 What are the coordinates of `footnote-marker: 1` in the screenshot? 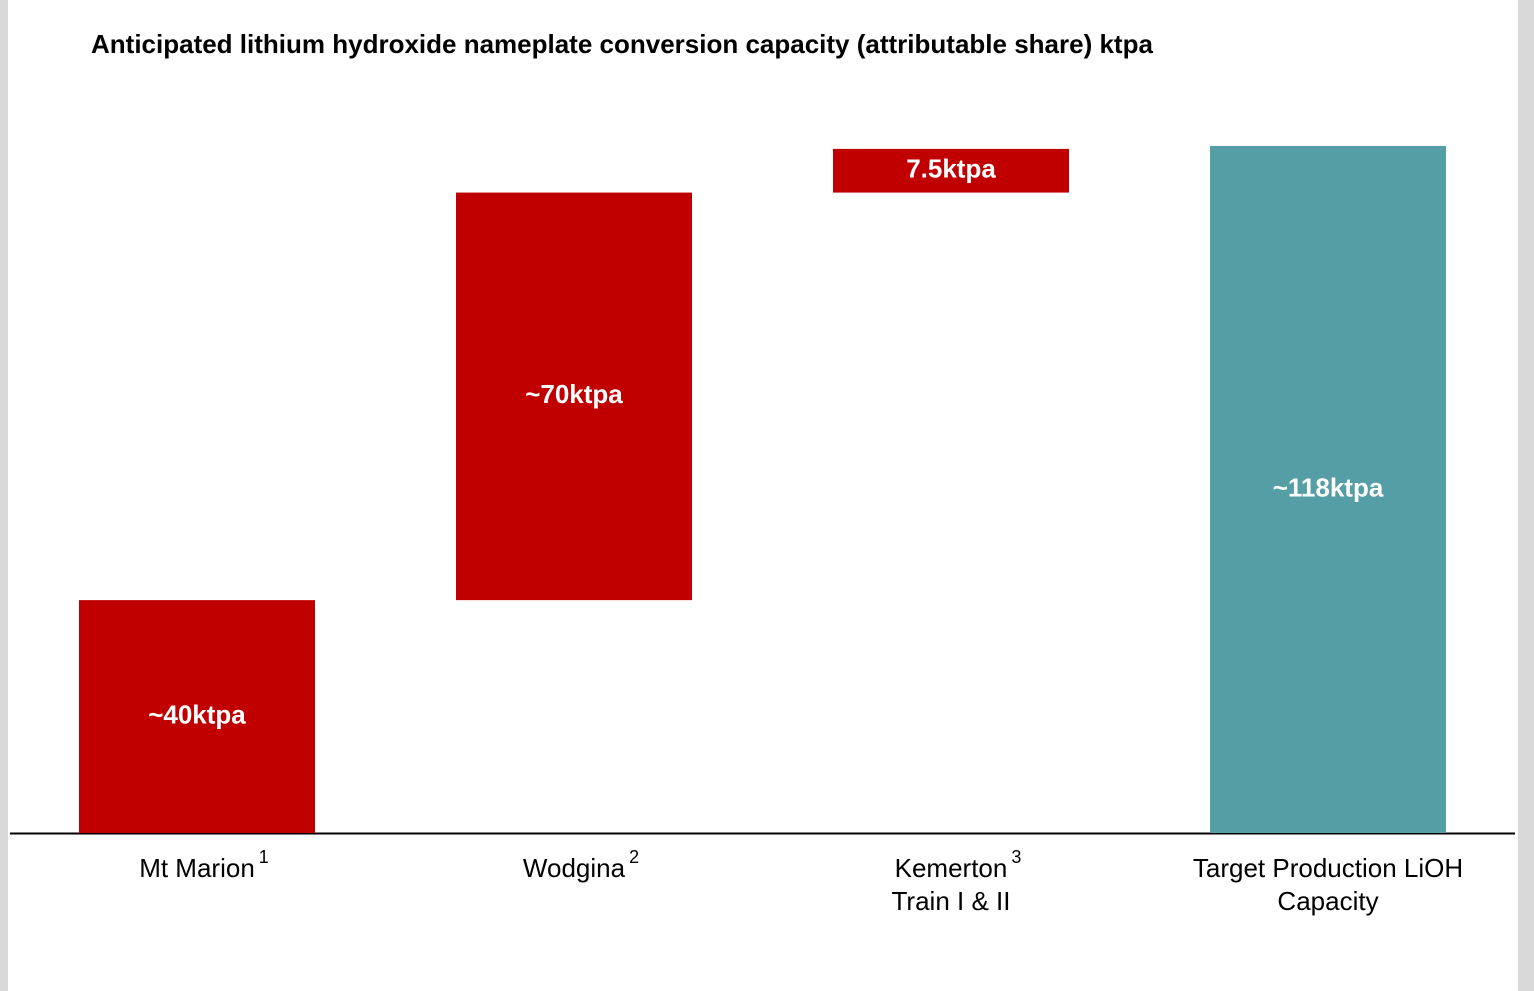 It's located at (264, 857).